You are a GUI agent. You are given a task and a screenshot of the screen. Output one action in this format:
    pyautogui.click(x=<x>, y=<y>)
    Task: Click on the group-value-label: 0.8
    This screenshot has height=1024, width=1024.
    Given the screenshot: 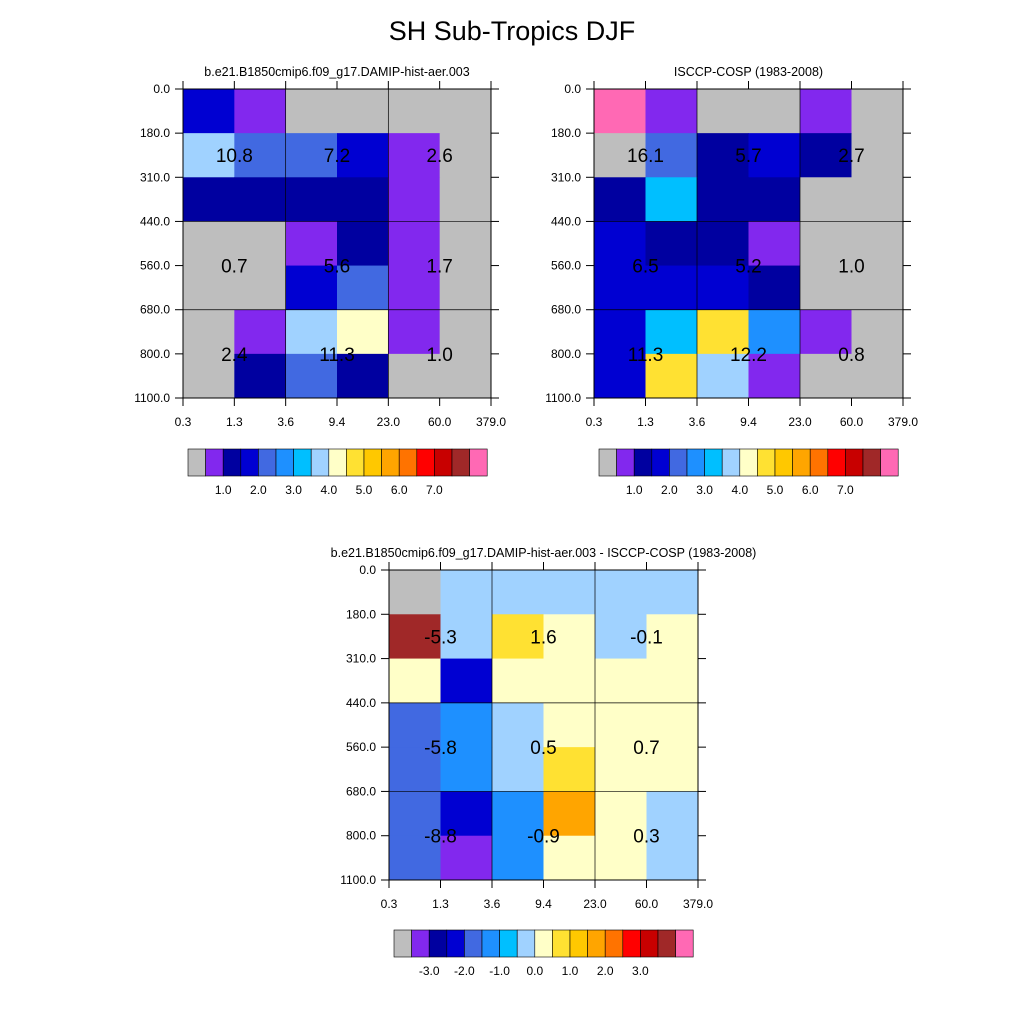 What is the action you would take?
    pyautogui.click(x=851, y=355)
    